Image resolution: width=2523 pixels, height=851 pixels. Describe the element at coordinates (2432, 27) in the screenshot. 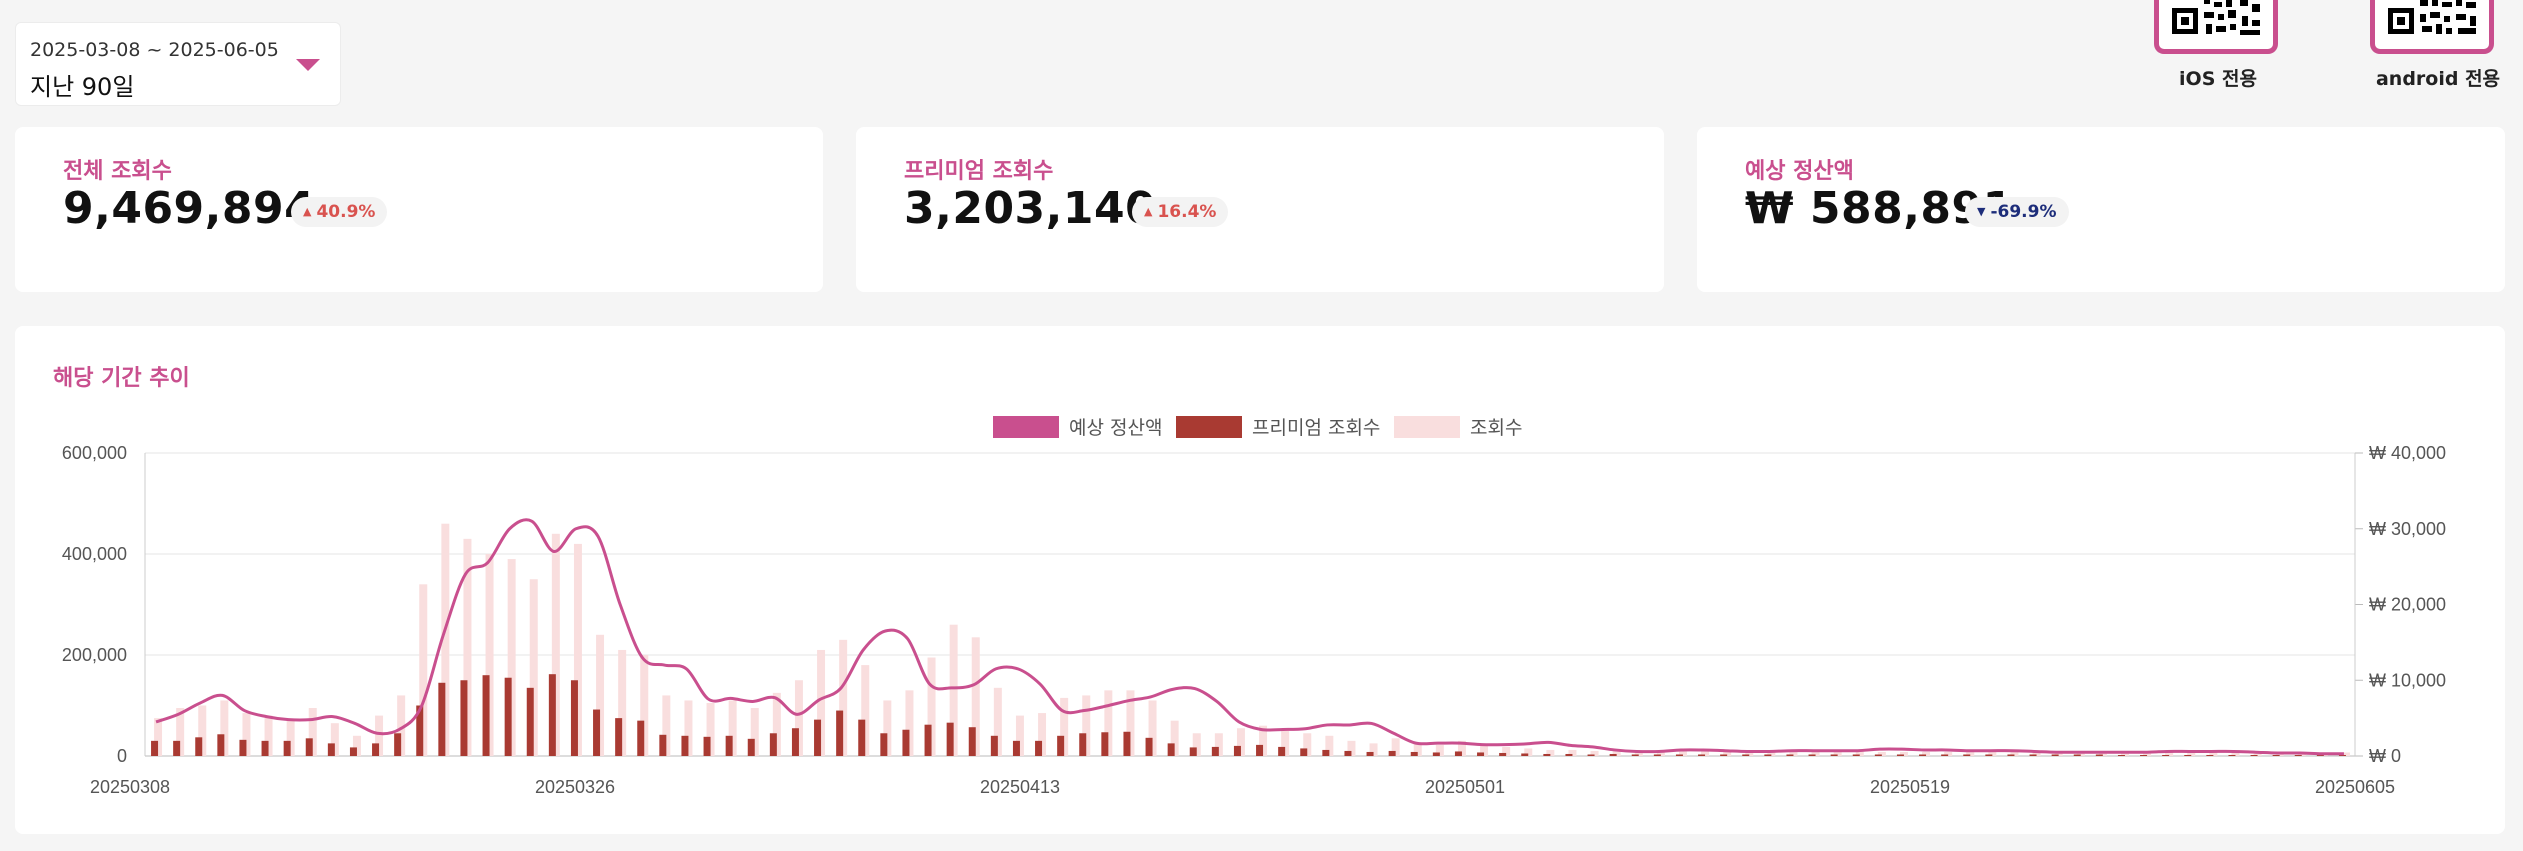

I see `android-qr-code` at that location.